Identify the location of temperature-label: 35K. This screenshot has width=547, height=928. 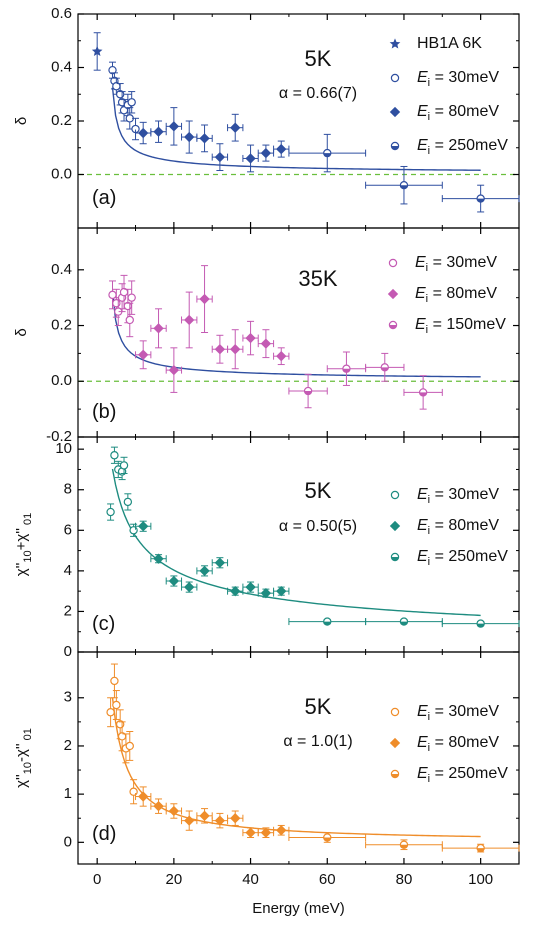
(317, 278).